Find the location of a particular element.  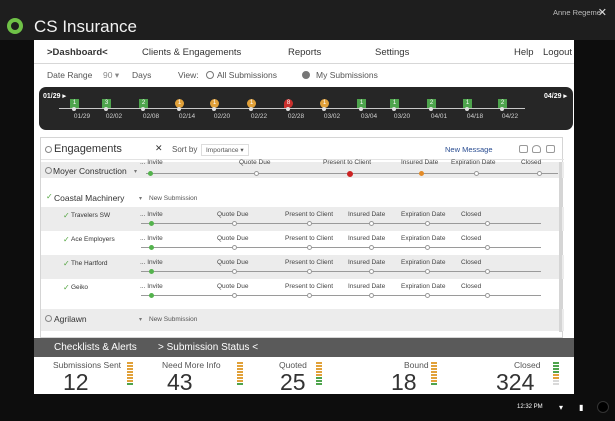

new-message-link: New Message is located at coordinates (469, 149).